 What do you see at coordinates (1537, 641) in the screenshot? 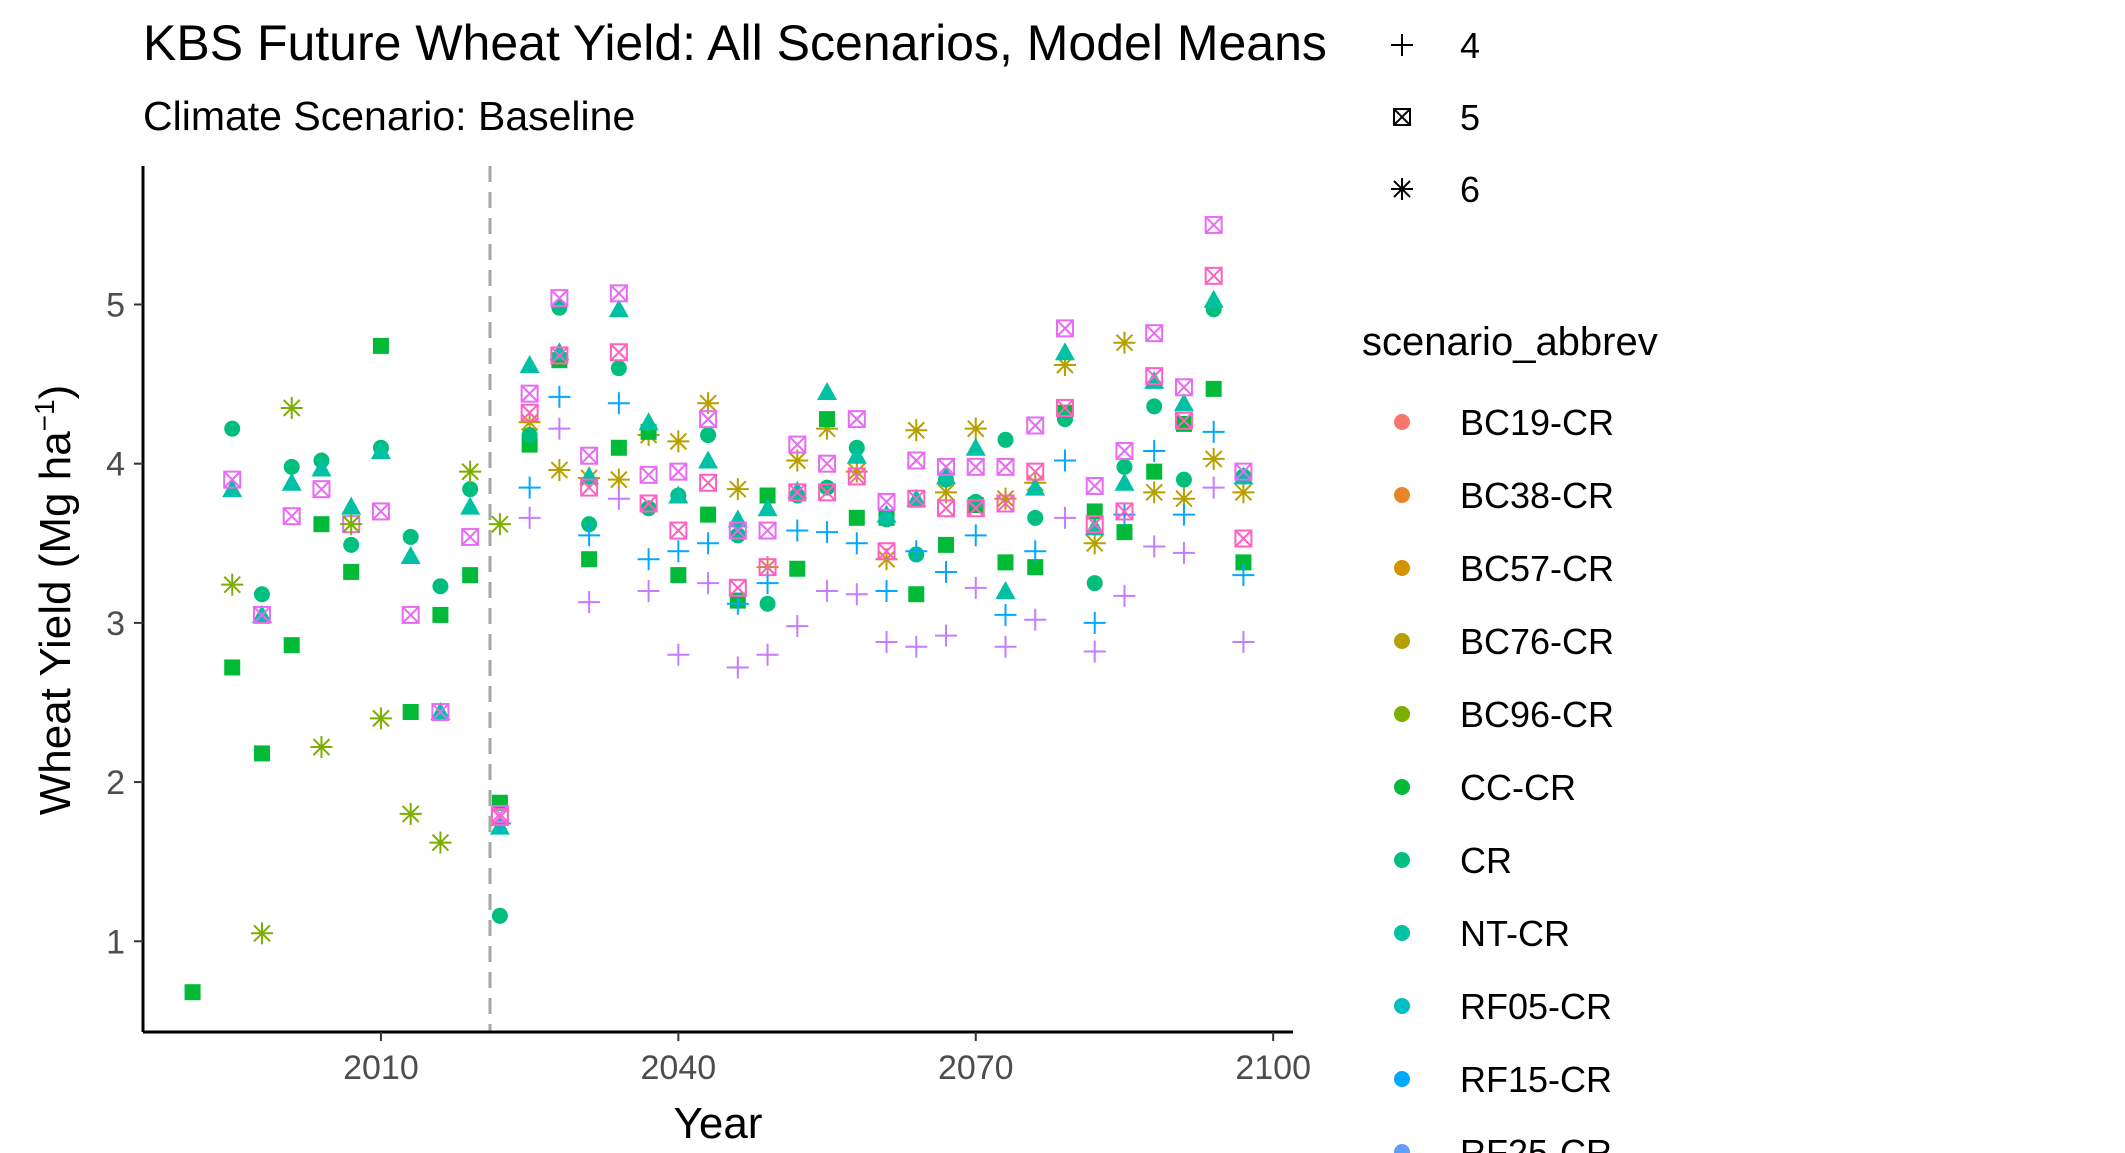
I see `color-legend-label: BC76-CR` at bounding box center [1537, 641].